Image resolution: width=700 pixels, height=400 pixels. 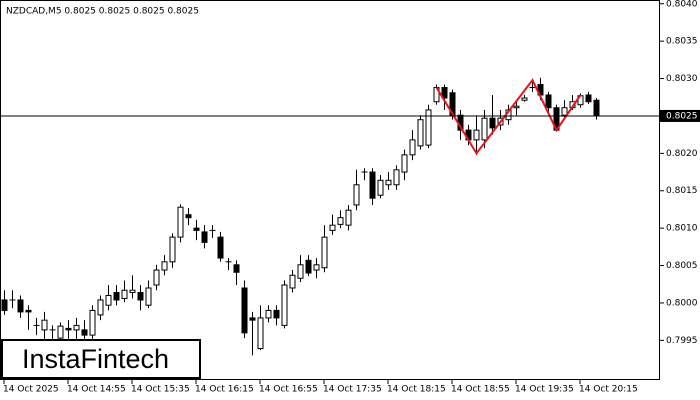 I want to click on y-tick-label: 0.8000, so click(x=682, y=303).